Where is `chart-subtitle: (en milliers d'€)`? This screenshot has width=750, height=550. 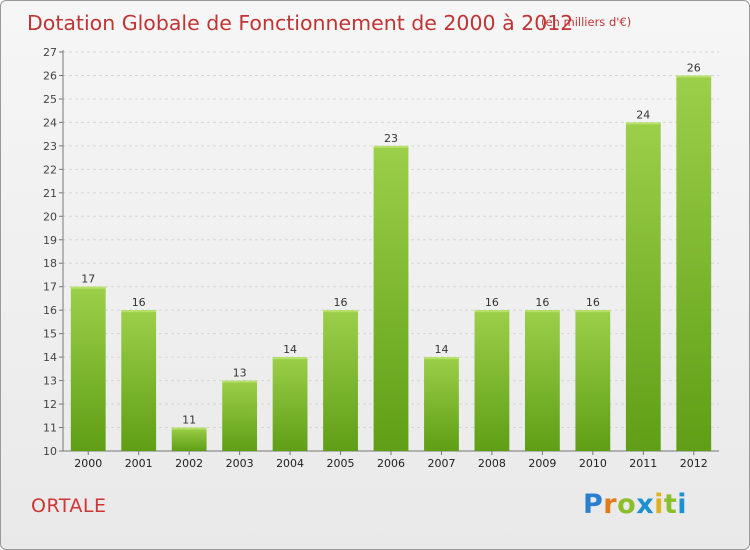
chart-subtitle: (en milliers d'€) is located at coordinates (586, 22).